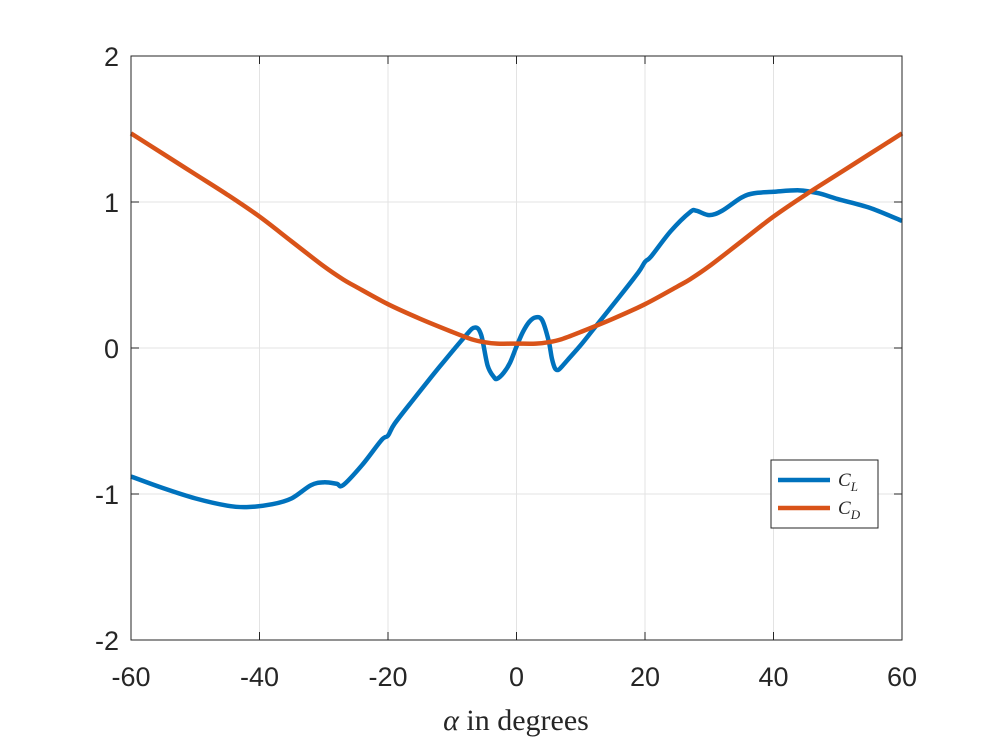  Describe the element at coordinates (451, 720) in the screenshot. I see `x-axis-label-symbol: α` at that location.